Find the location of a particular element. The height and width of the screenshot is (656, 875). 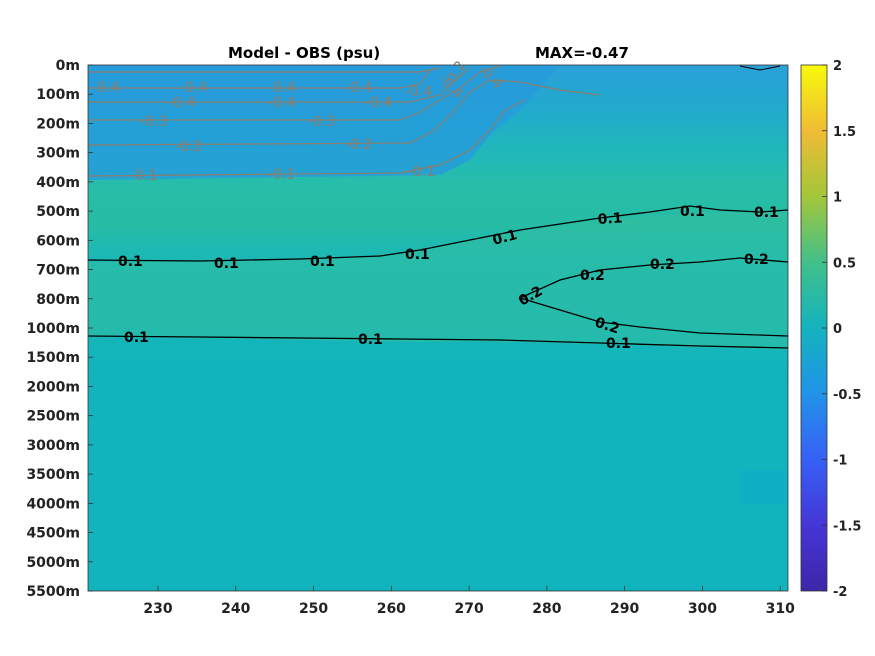

y-tick-label: 2000m is located at coordinates (53, 387).